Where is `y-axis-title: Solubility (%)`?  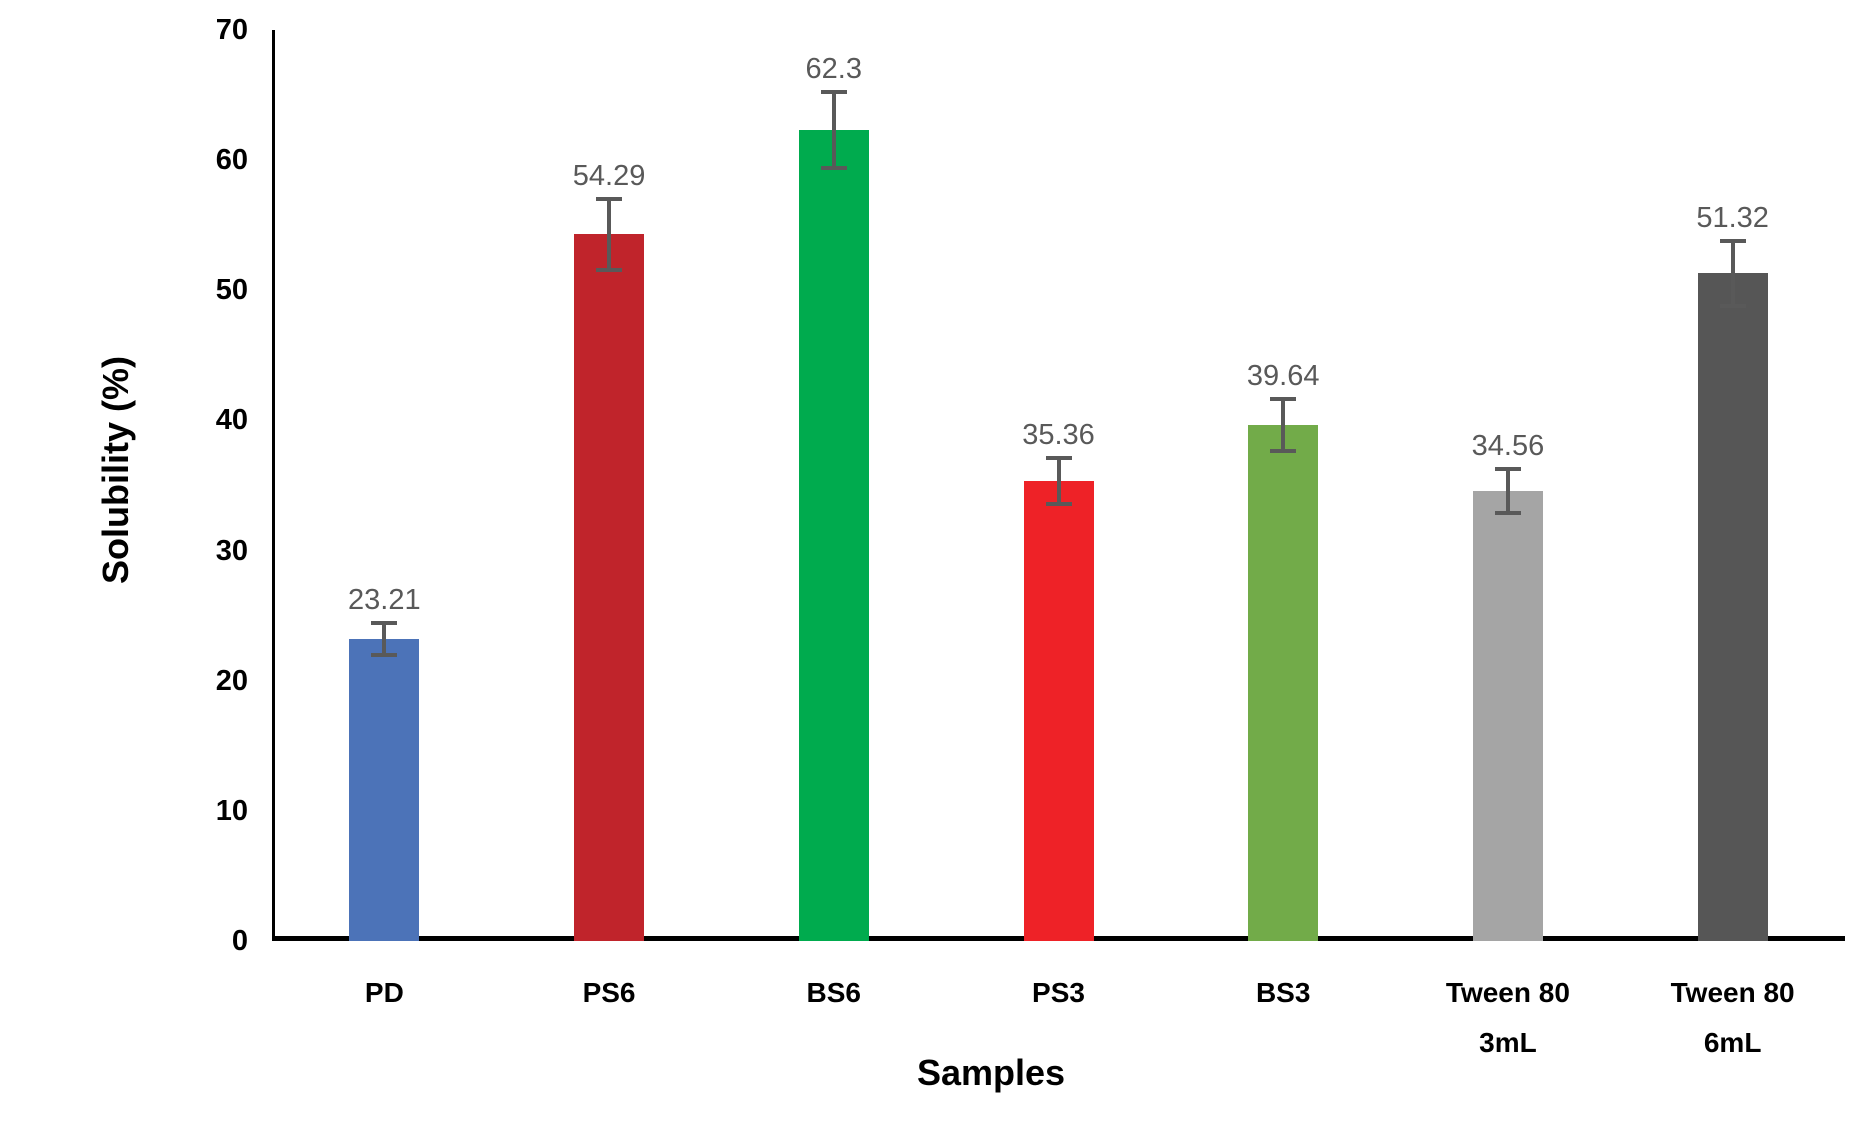 y-axis-title: Solubility (%) is located at coordinates (115, 470).